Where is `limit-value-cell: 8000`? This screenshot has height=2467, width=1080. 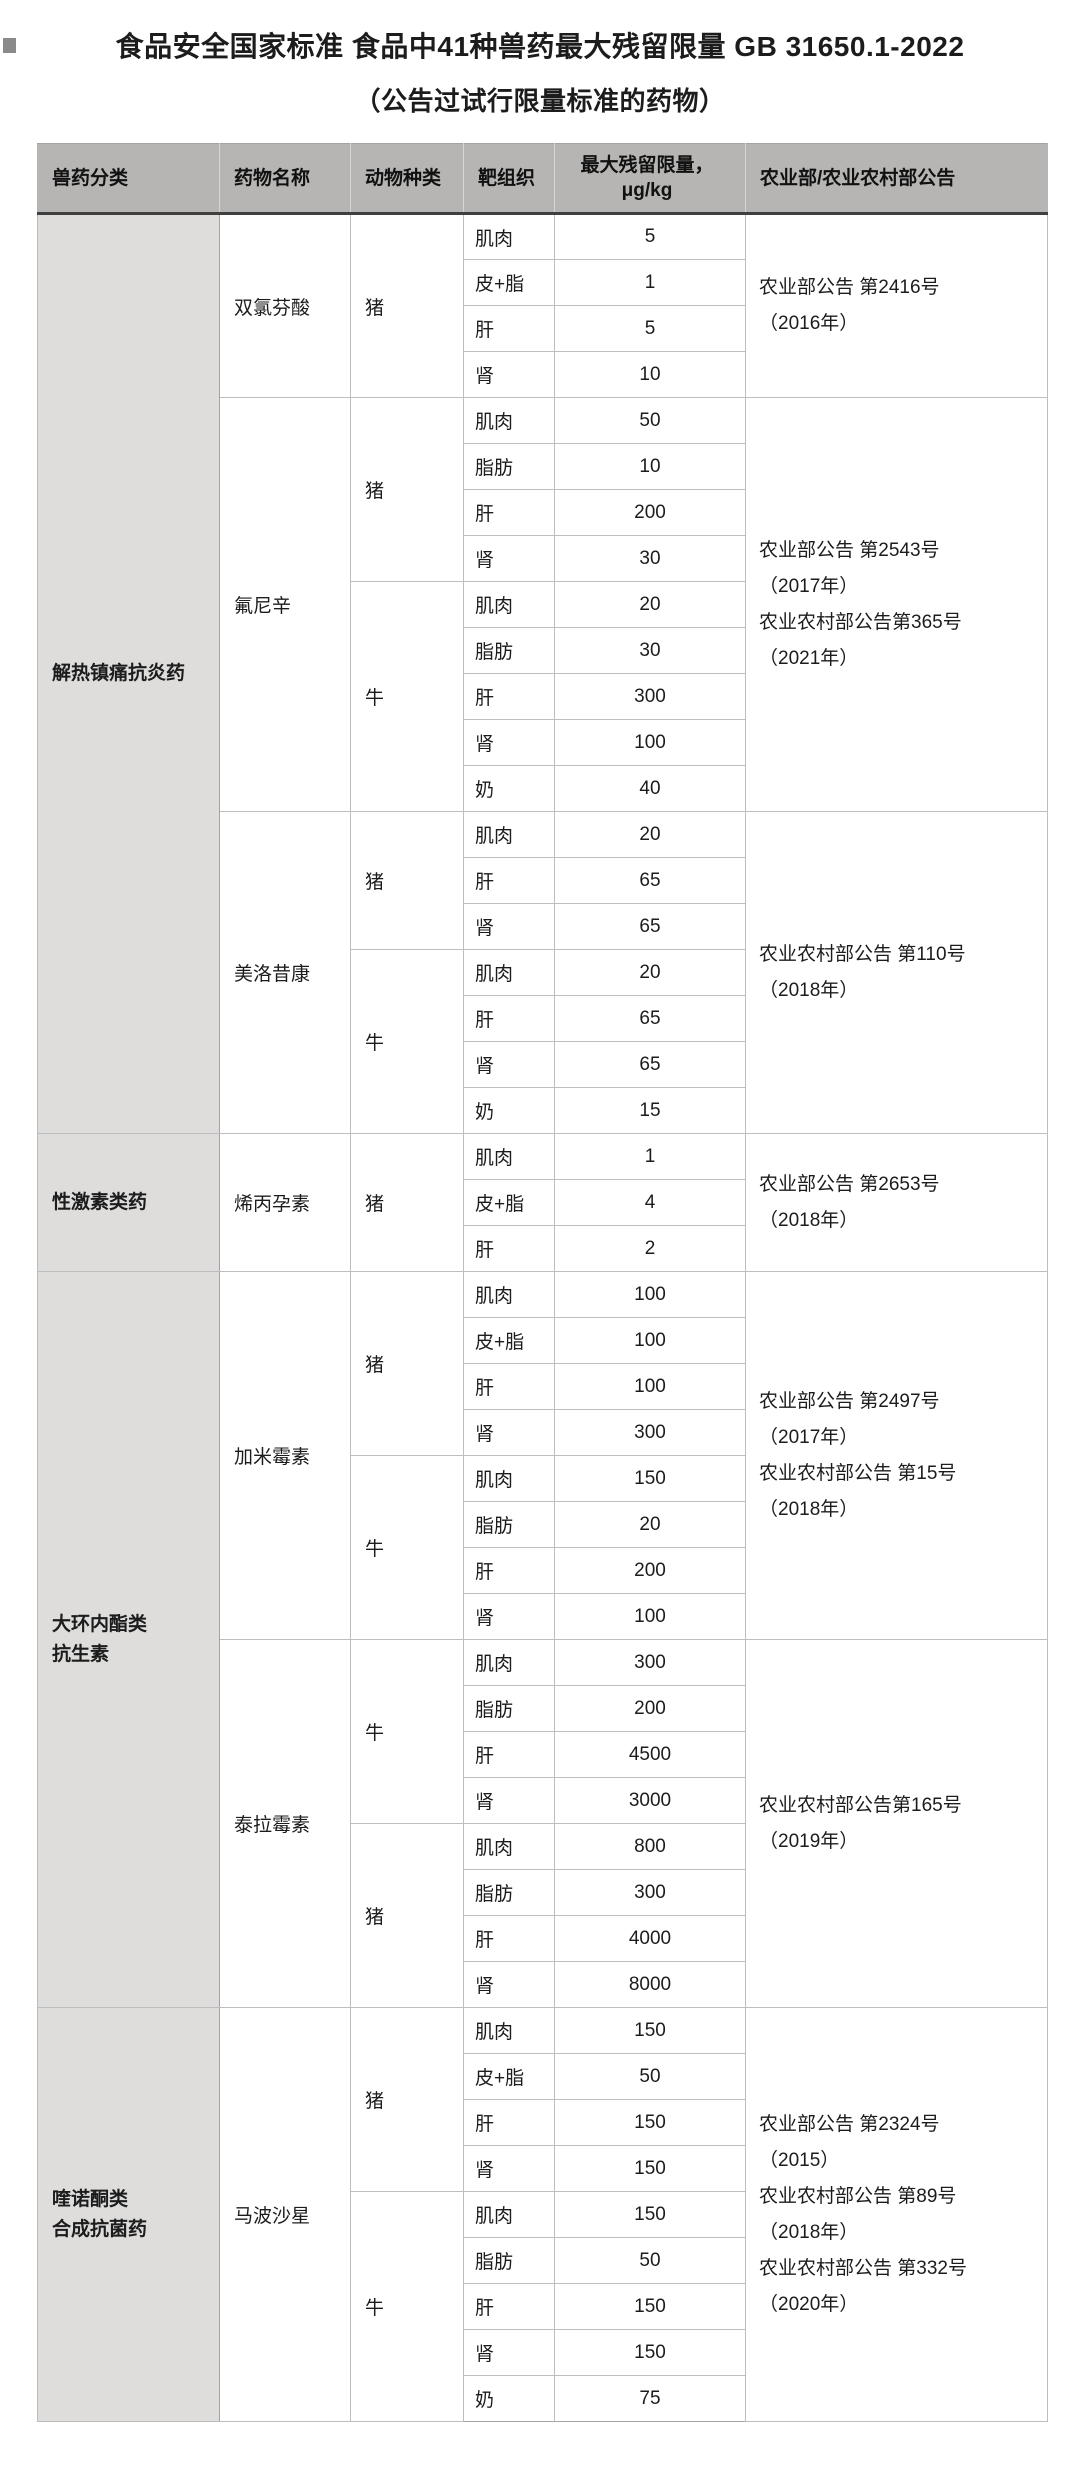
limit-value-cell: 8000 is located at coordinates (650, 1984).